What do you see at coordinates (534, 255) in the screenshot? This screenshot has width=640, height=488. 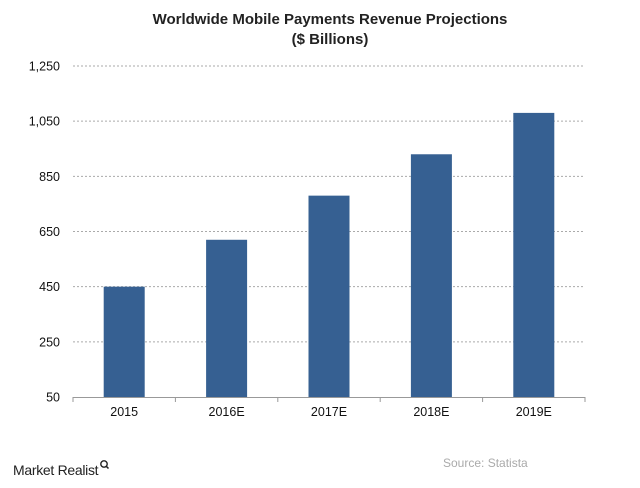 I see `bar-2019E` at bounding box center [534, 255].